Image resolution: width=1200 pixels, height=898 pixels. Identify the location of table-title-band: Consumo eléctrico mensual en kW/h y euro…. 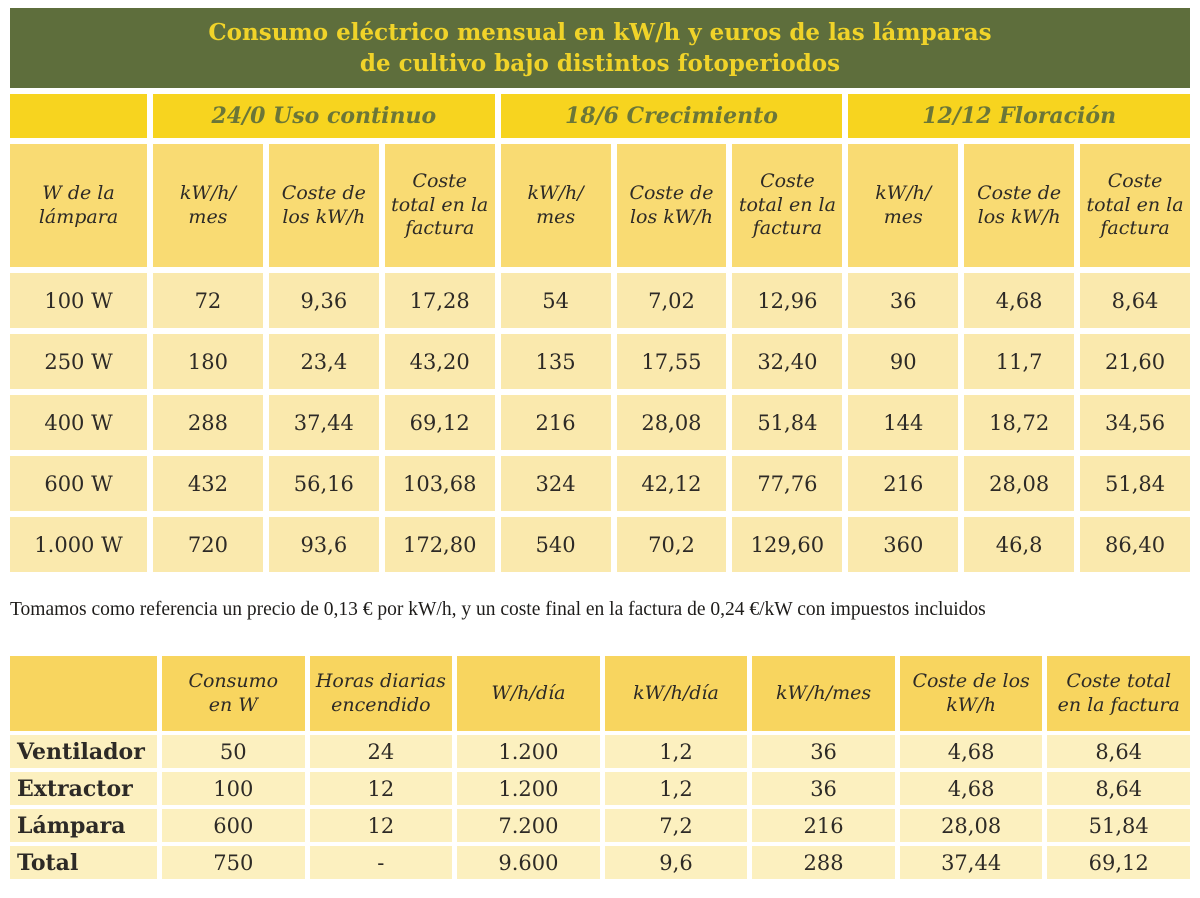
(600, 48).